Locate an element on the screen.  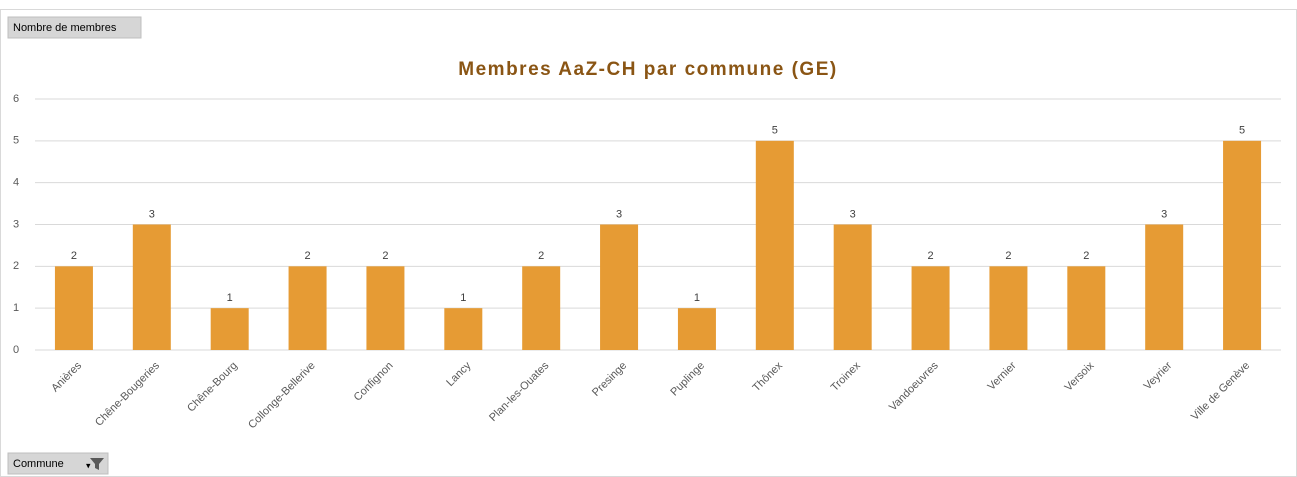
dropdown-icon: ▾ is located at coordinates (88, 465).